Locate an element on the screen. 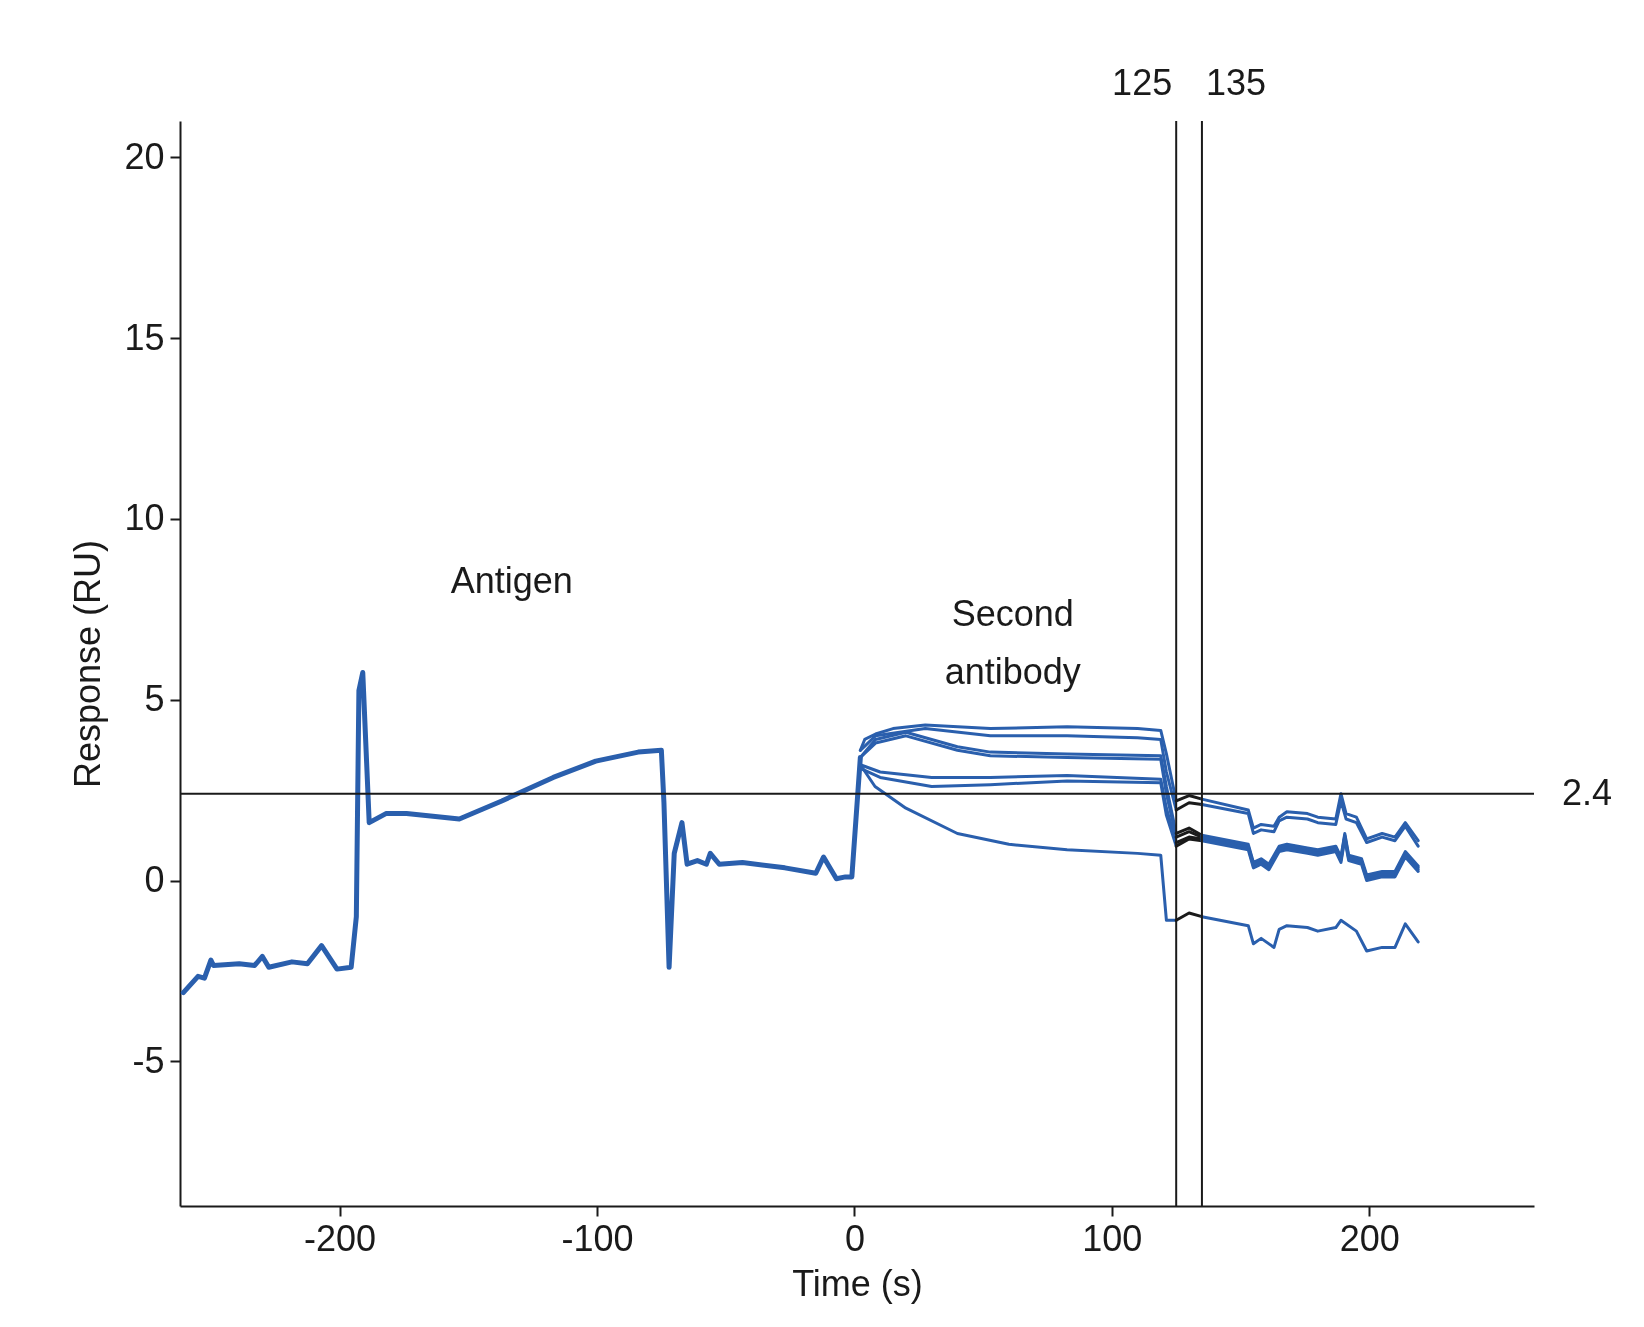 This screenshot has width=1644, height=1327. x-tick-label: -100 is located at coordinates (597, 1238).